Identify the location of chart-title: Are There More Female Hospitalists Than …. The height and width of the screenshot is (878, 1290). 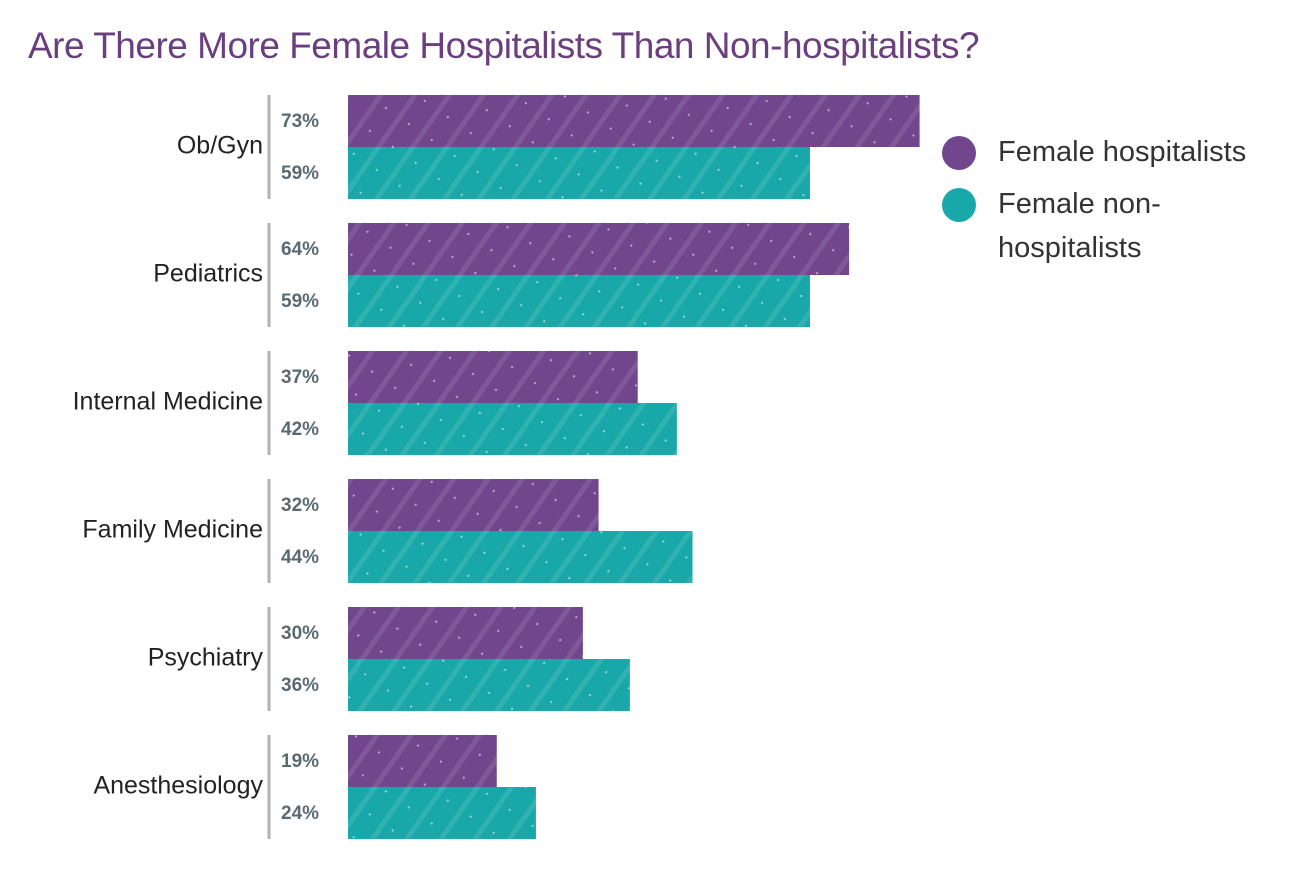
(504, 45).